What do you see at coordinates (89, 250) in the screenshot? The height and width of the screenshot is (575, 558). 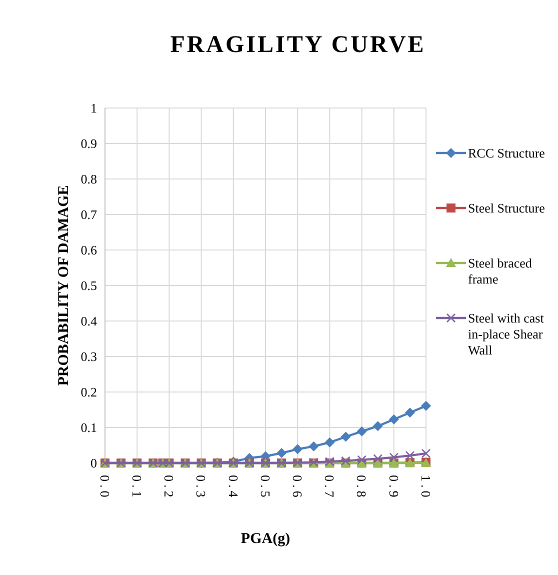 I see `y-tick-label: 0.6` at bounding box center [89, 250].